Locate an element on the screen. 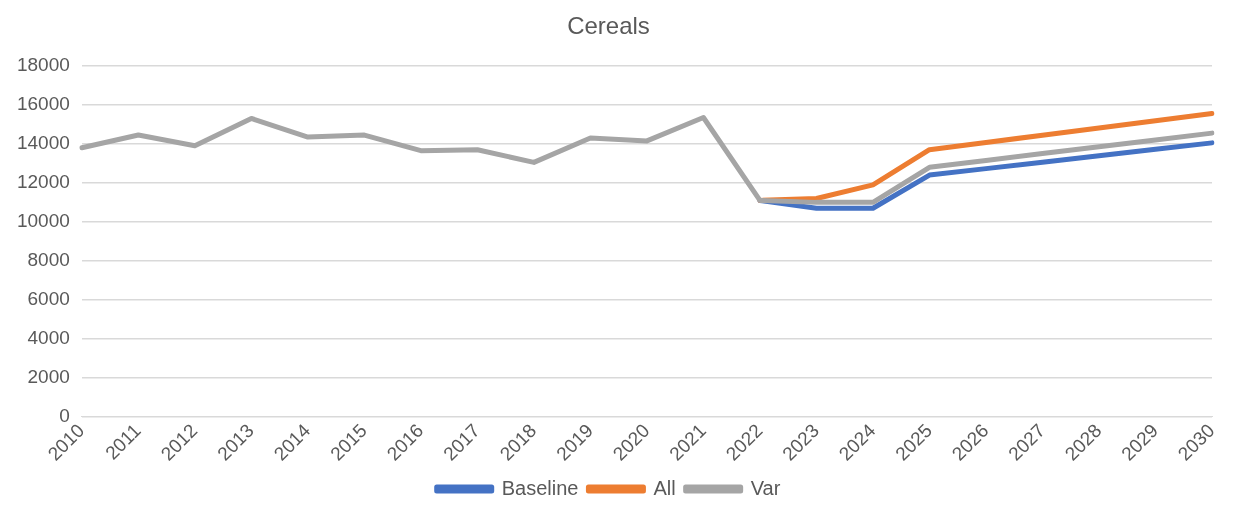 This screenshot has width=1237, height=514. y-tick-label: 4000 is located at coordinates (48, 338).